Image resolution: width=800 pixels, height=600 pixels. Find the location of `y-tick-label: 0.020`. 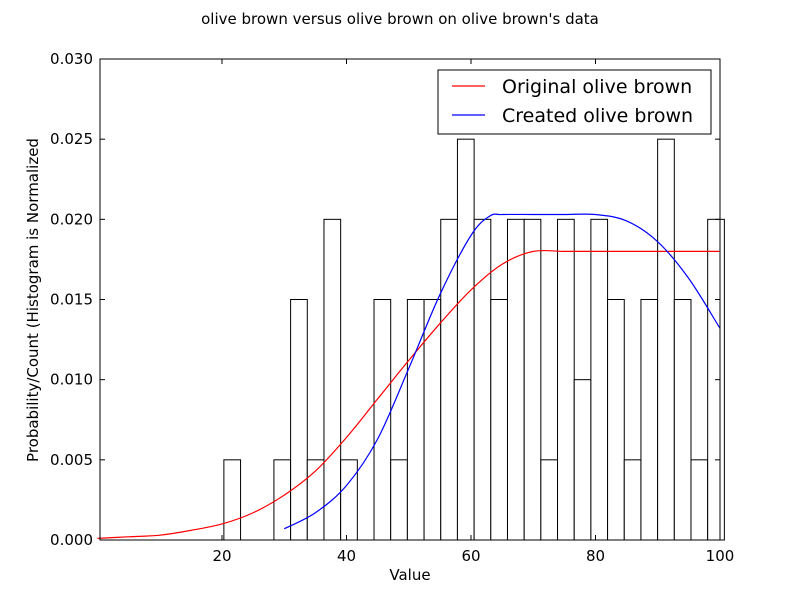

y-tick-label: 0.020 is located at coordinates (71, 219).